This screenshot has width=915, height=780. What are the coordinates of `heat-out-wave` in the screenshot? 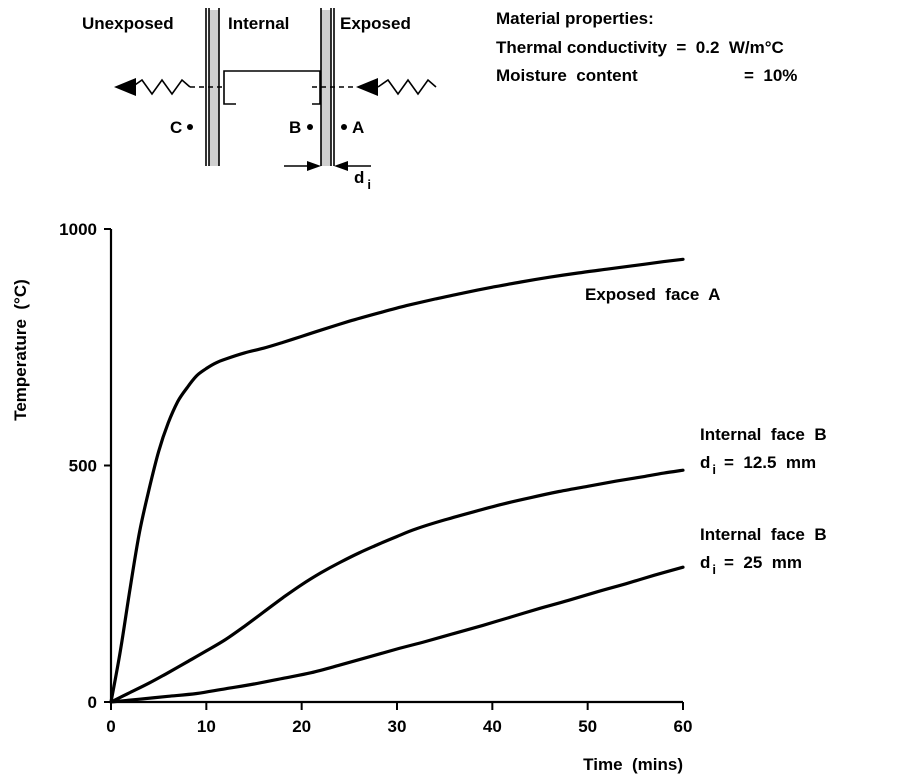 It's located at (161, 87).